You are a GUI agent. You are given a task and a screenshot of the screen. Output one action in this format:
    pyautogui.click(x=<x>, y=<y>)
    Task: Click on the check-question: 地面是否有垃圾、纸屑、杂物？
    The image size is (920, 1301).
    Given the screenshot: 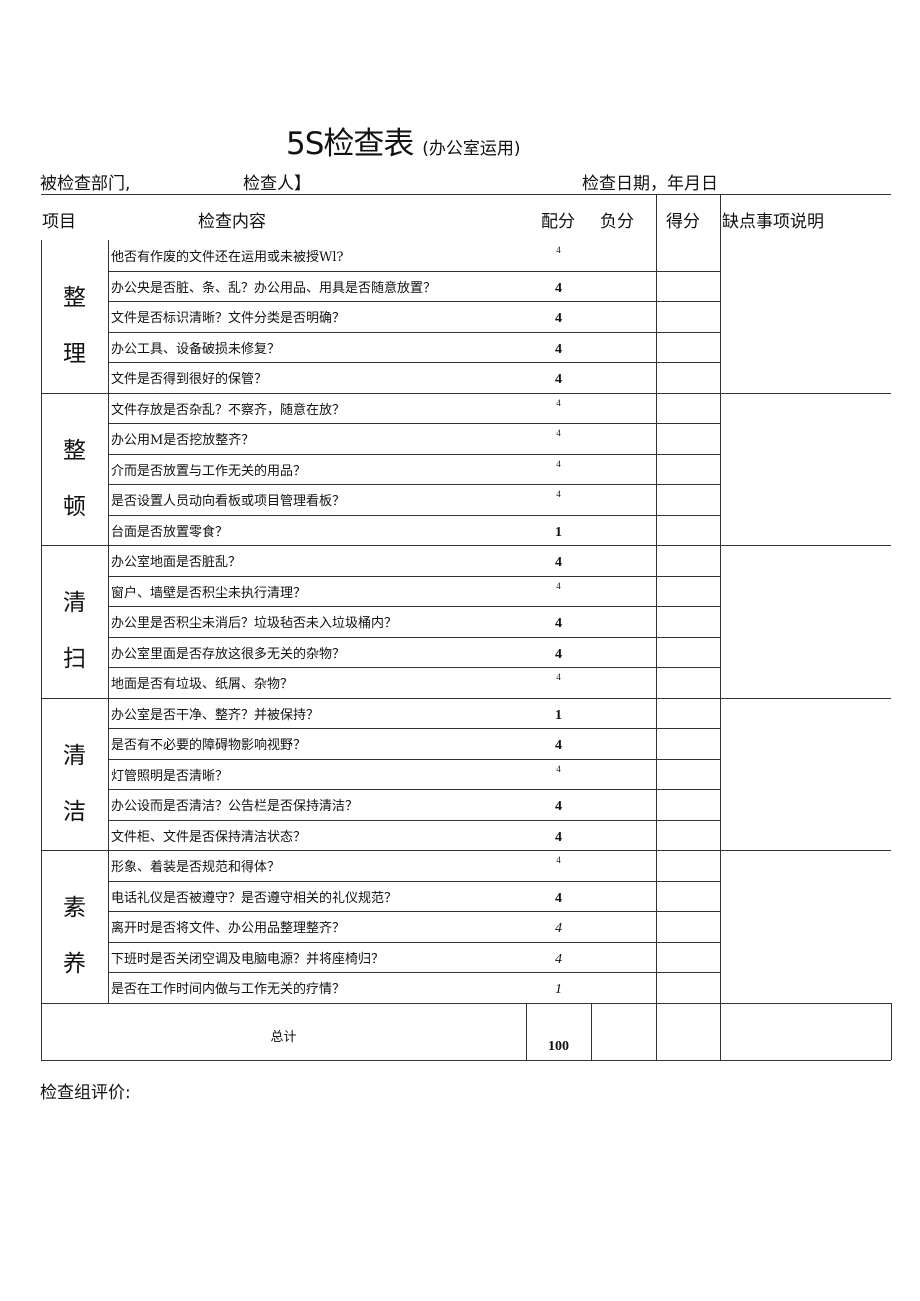 What is the action you would take?
    pyautogui.click(x=202, y=684)
    